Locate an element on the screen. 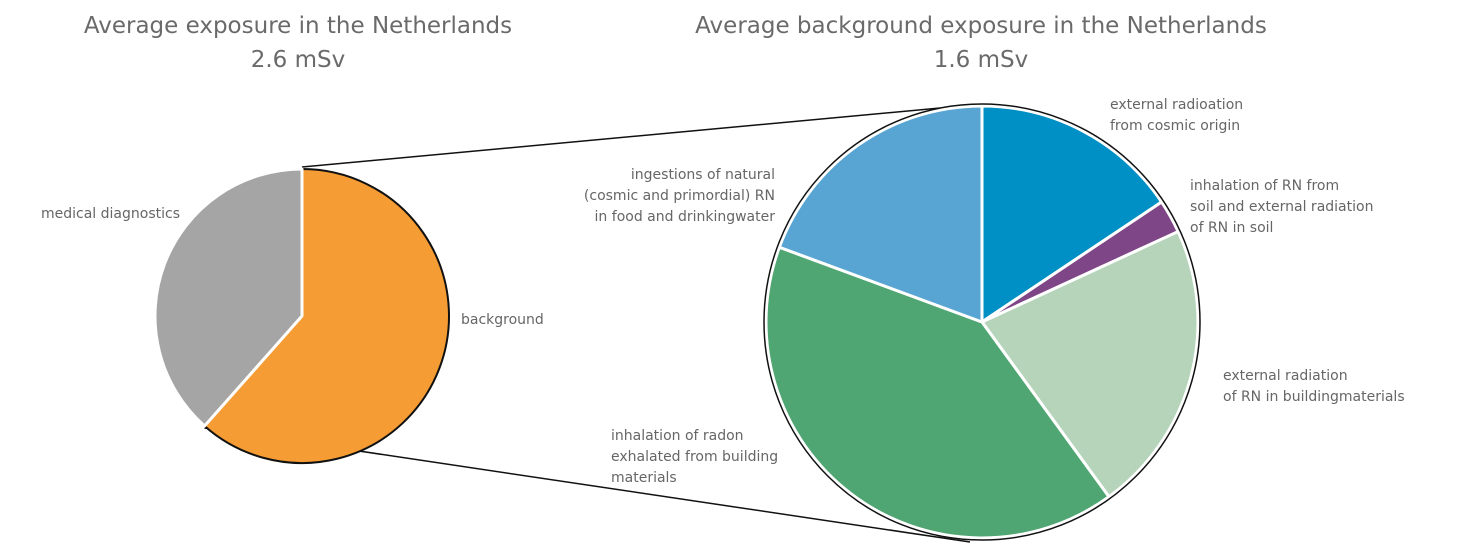 This screenshot has height=552, width=1461. left-slice-background is located at coordinates (326, 316).